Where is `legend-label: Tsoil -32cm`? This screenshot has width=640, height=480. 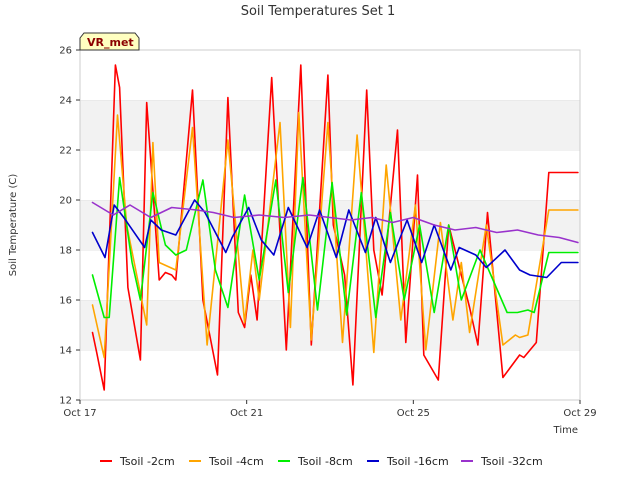 legend-label: Tsoil -32cm is located at coordinates (511, 461).